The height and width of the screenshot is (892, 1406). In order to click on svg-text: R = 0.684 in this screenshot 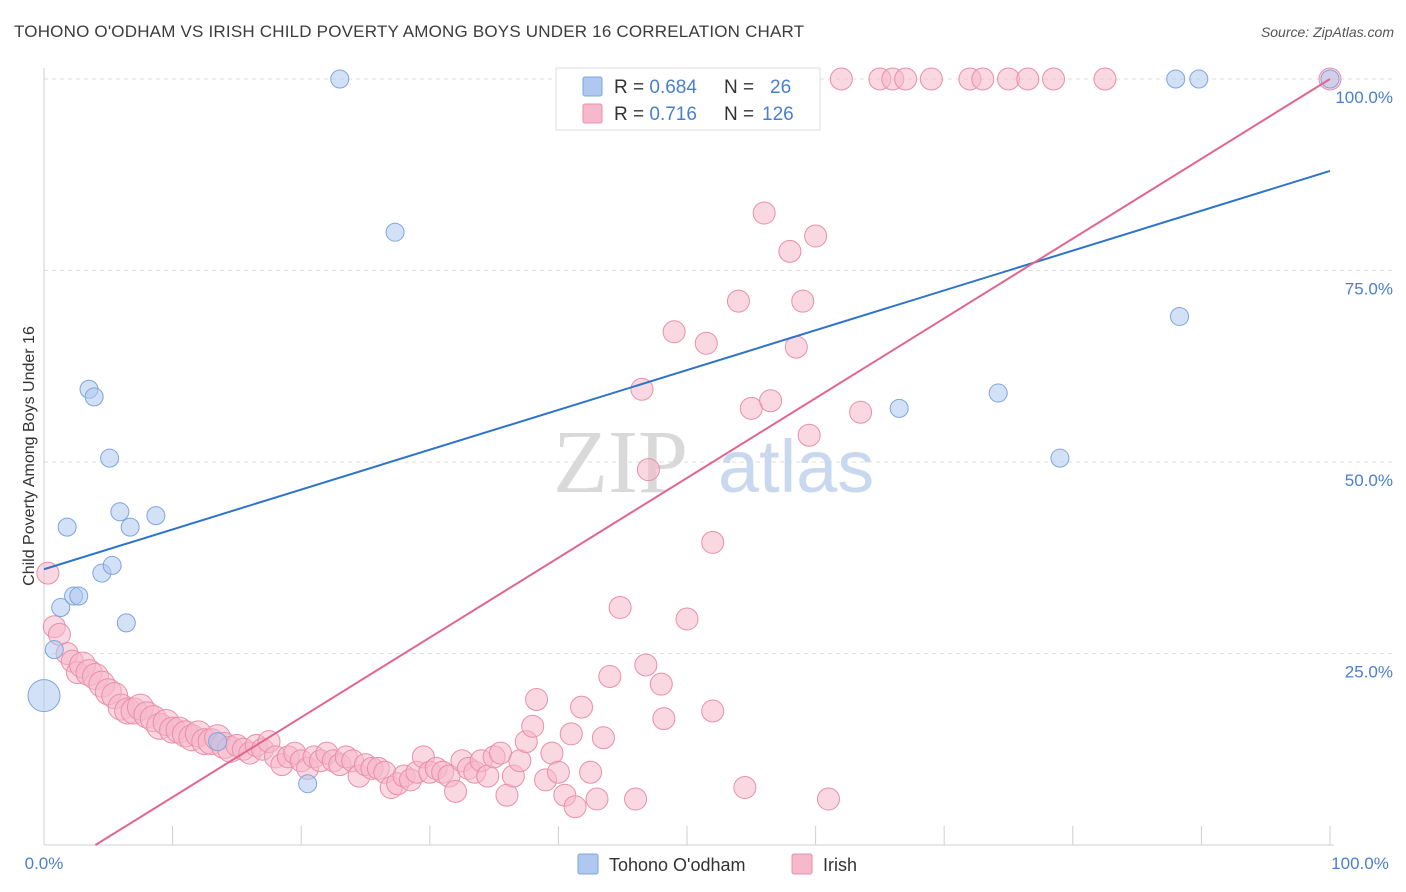, I will do `click(655, 87)`.